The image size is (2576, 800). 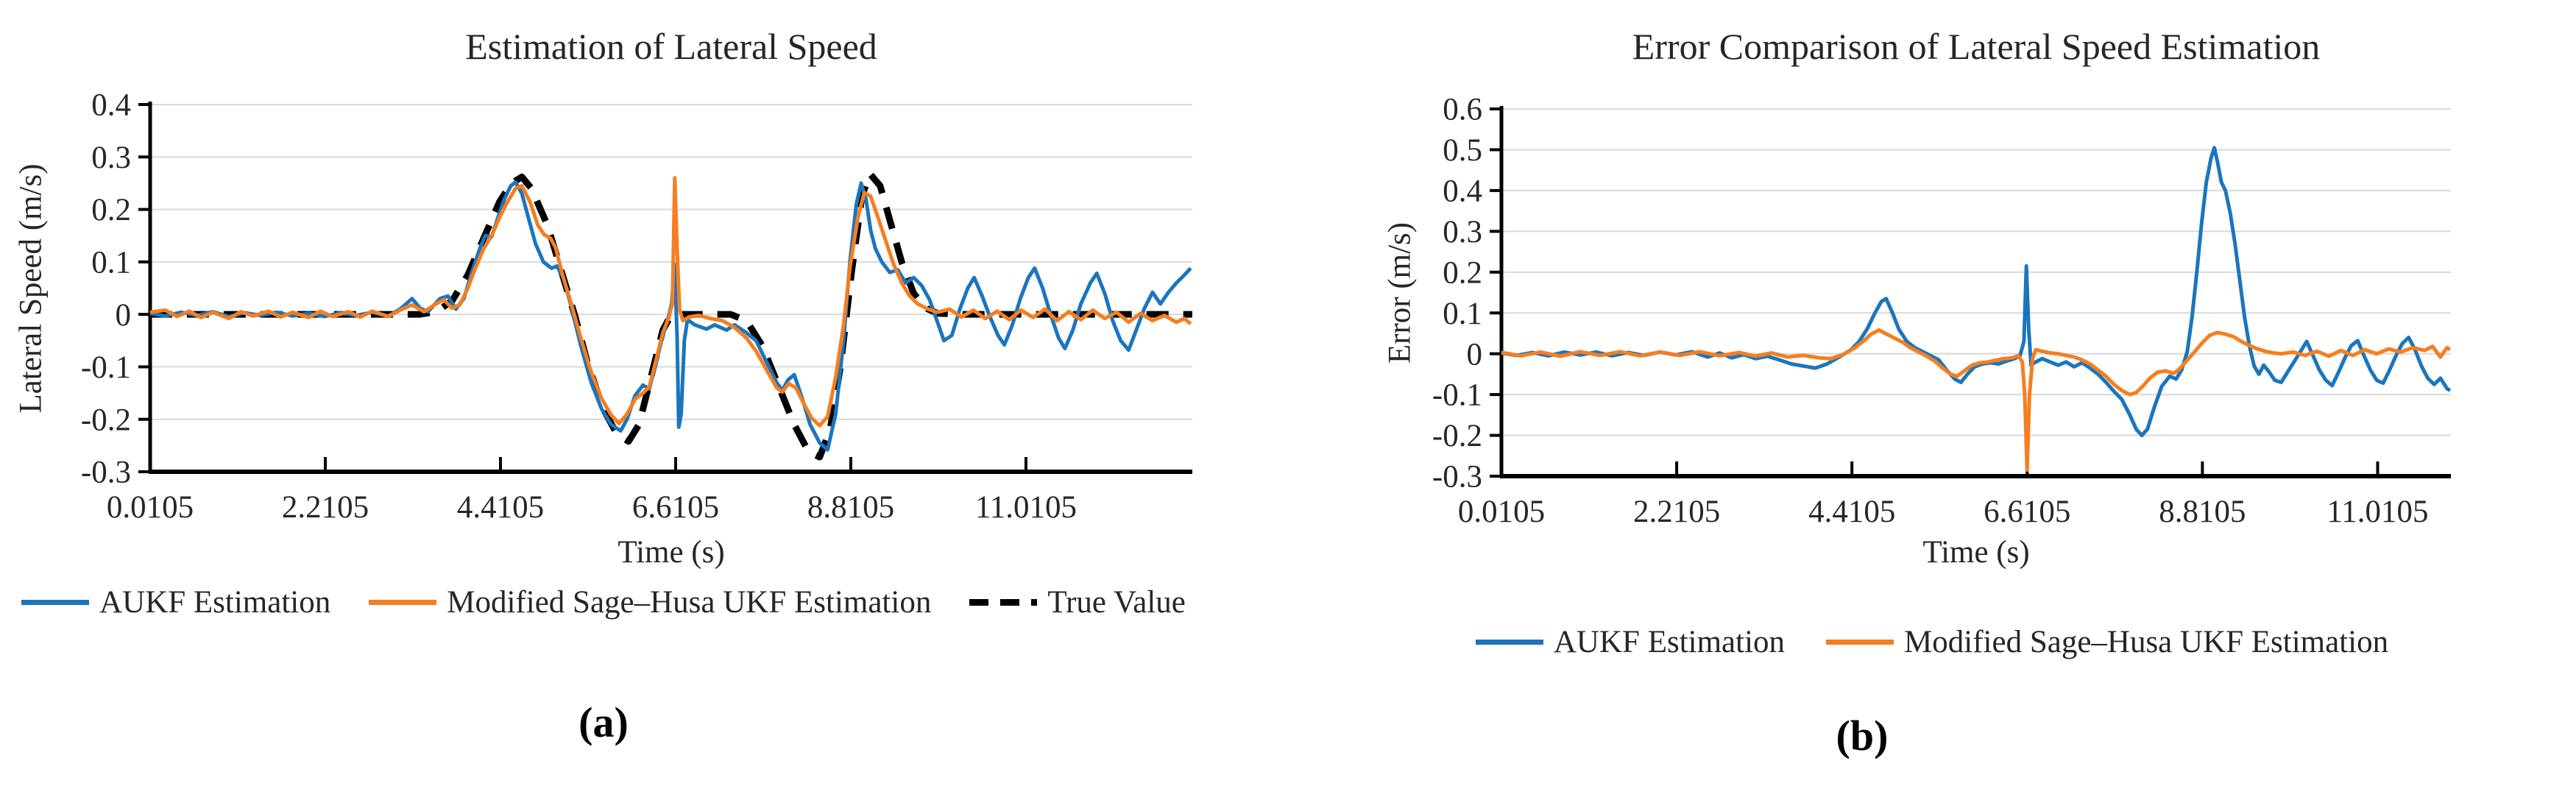 What do you see at coordinates (1116, 602) in the screenshot?
I see `legend-label: True Value` at bounding box center [1116, 602].